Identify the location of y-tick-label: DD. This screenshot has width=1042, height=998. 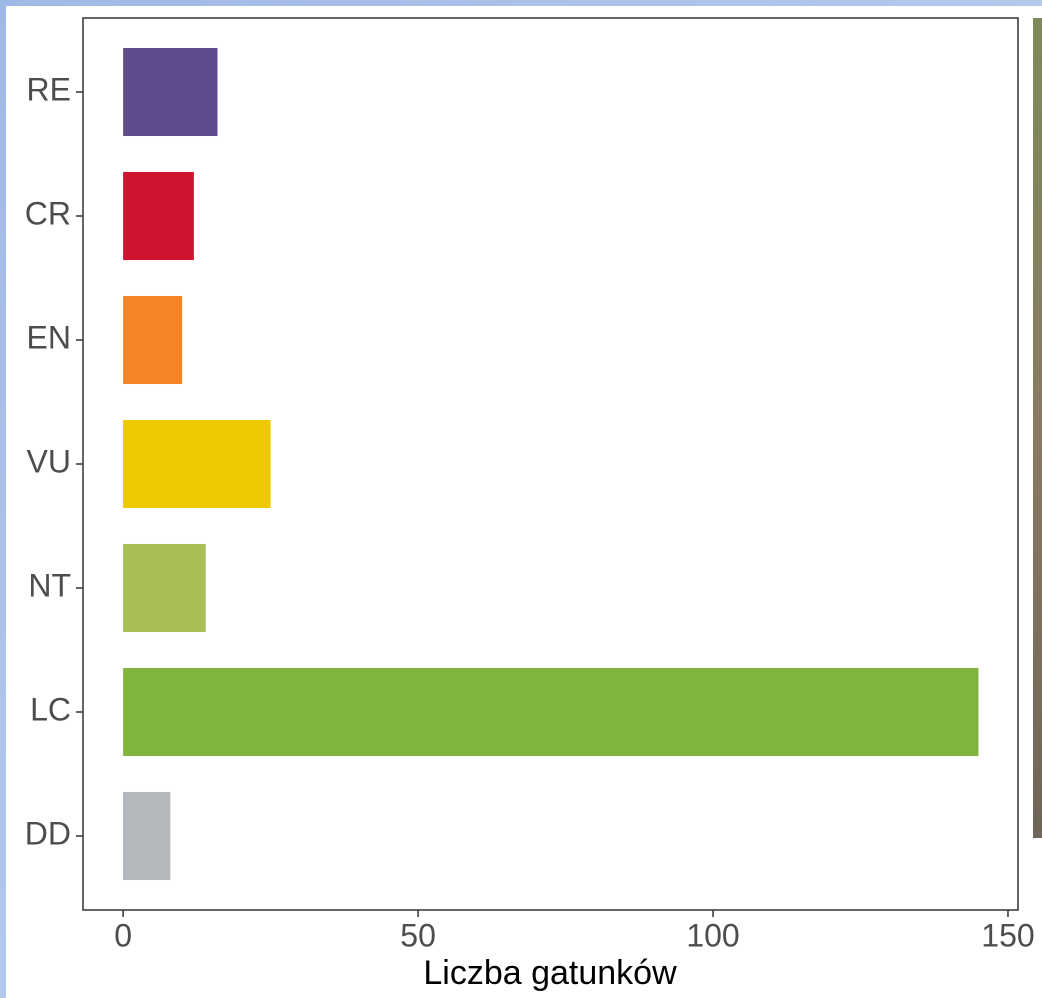
(48, 833).